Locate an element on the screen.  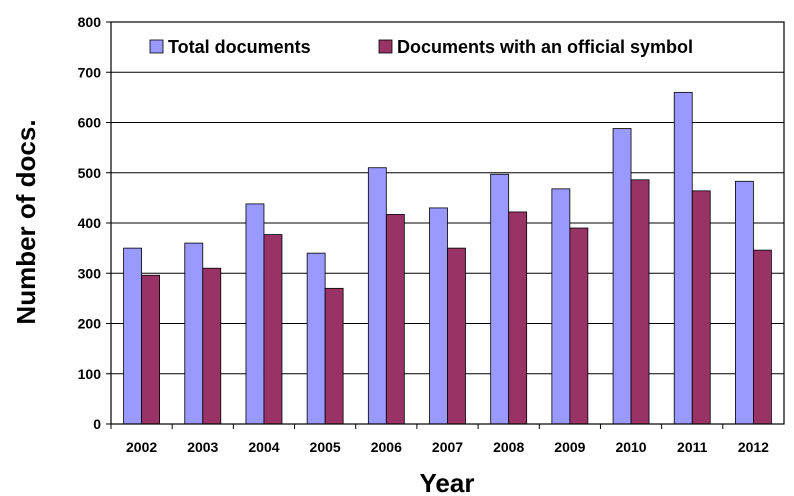
legend-label-total-documents: Total documents is located at coordinates (239, 47).